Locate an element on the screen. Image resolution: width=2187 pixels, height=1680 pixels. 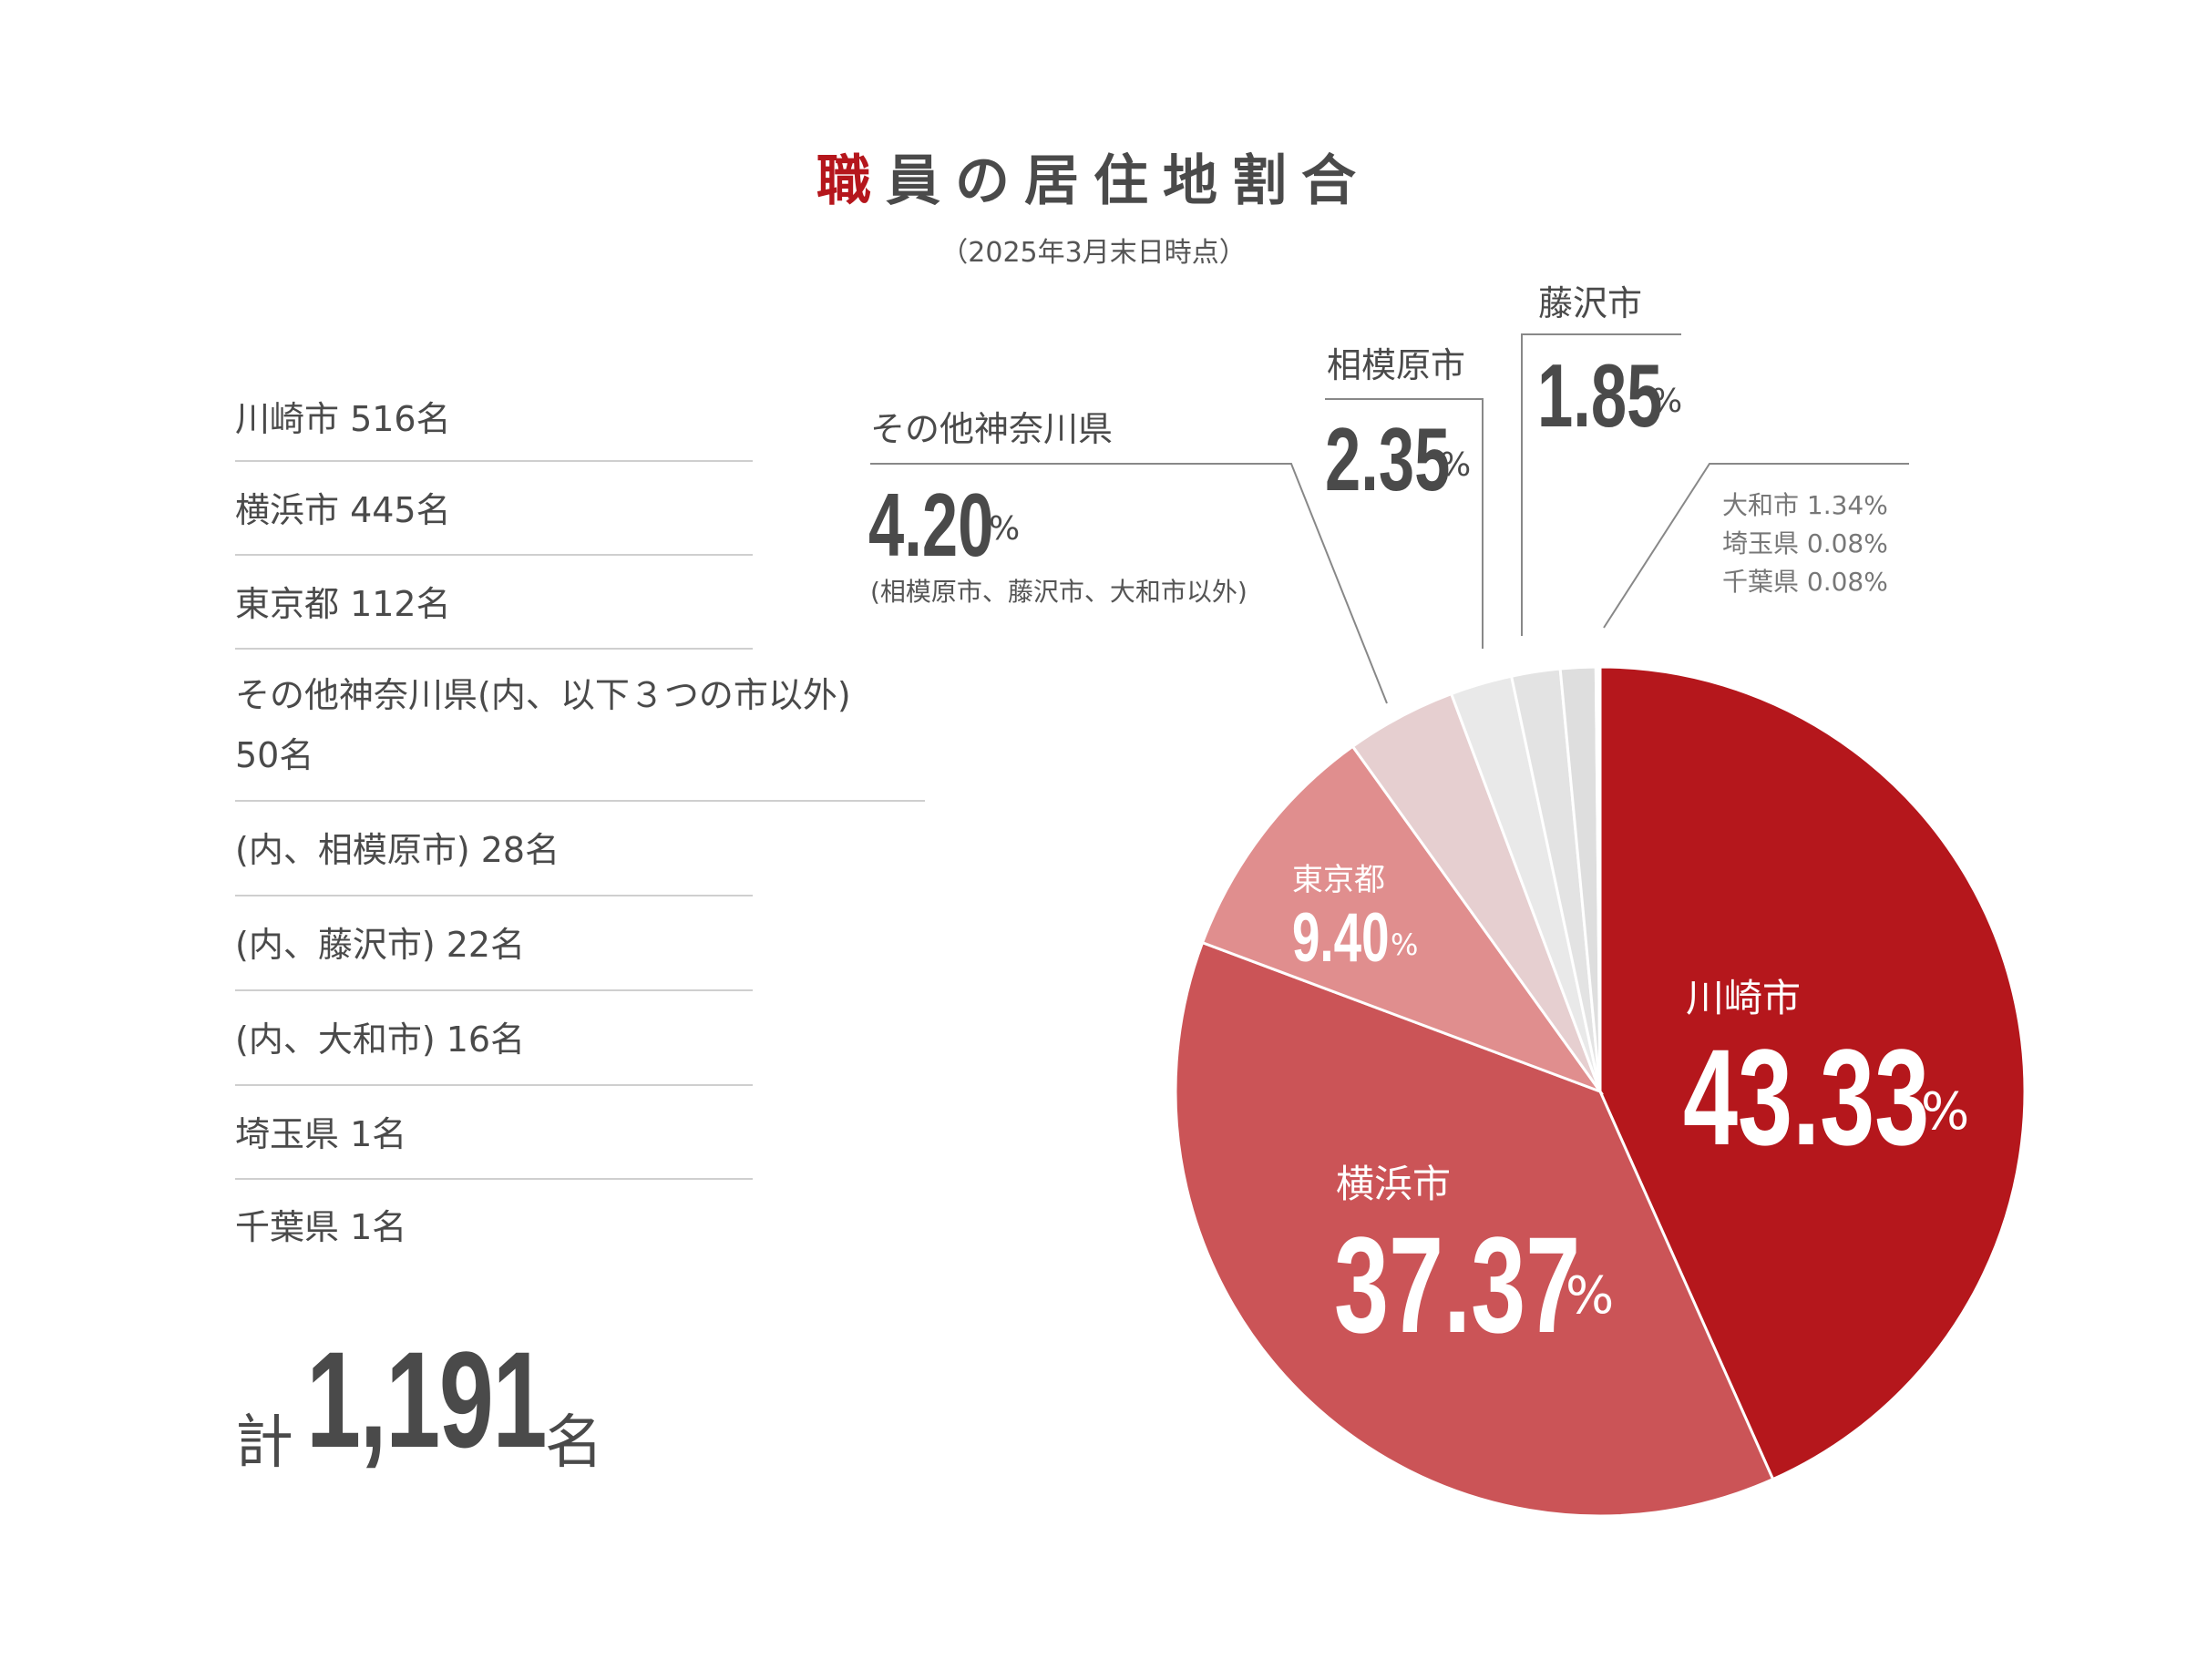
list-item: 千葉県 1名 is located at coordinates (321, 1227).